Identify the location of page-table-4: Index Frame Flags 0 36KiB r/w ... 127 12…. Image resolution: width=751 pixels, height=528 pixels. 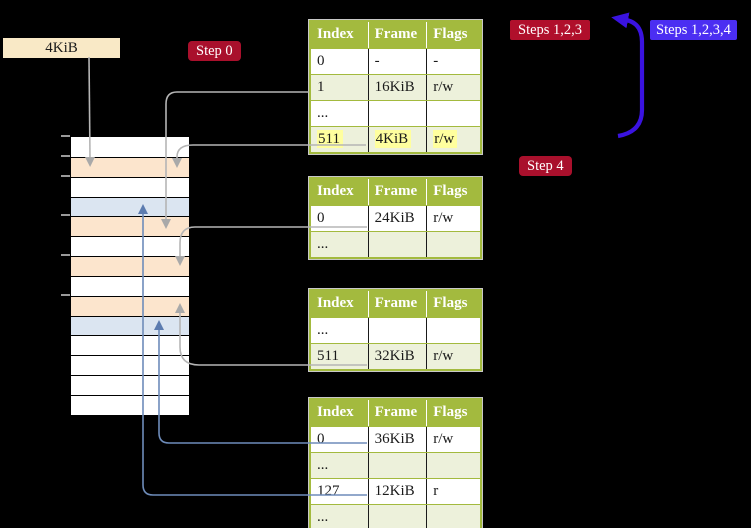
(395, 462).